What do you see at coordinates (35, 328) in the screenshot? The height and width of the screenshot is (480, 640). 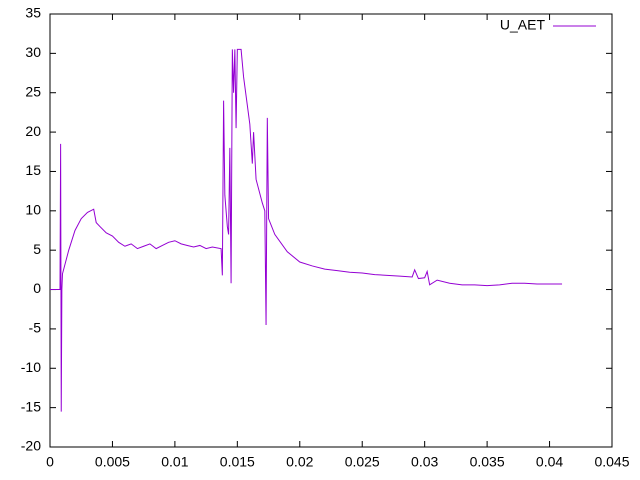 I see `y-tick-label: -5` at bounding box center [35, 328].